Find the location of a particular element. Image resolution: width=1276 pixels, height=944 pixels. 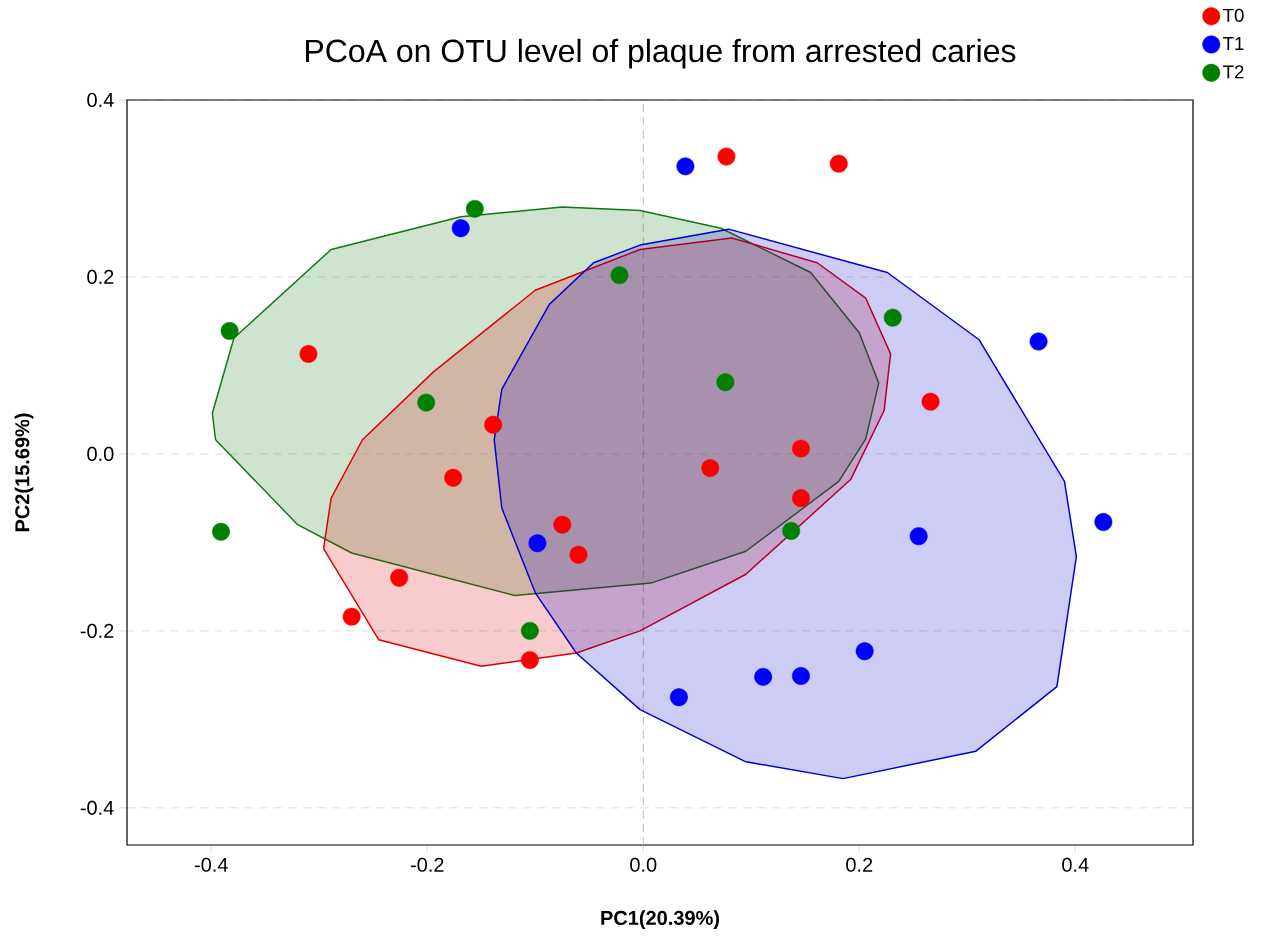

y-tick-label: 0.4 is located at coordinates (100, 100).